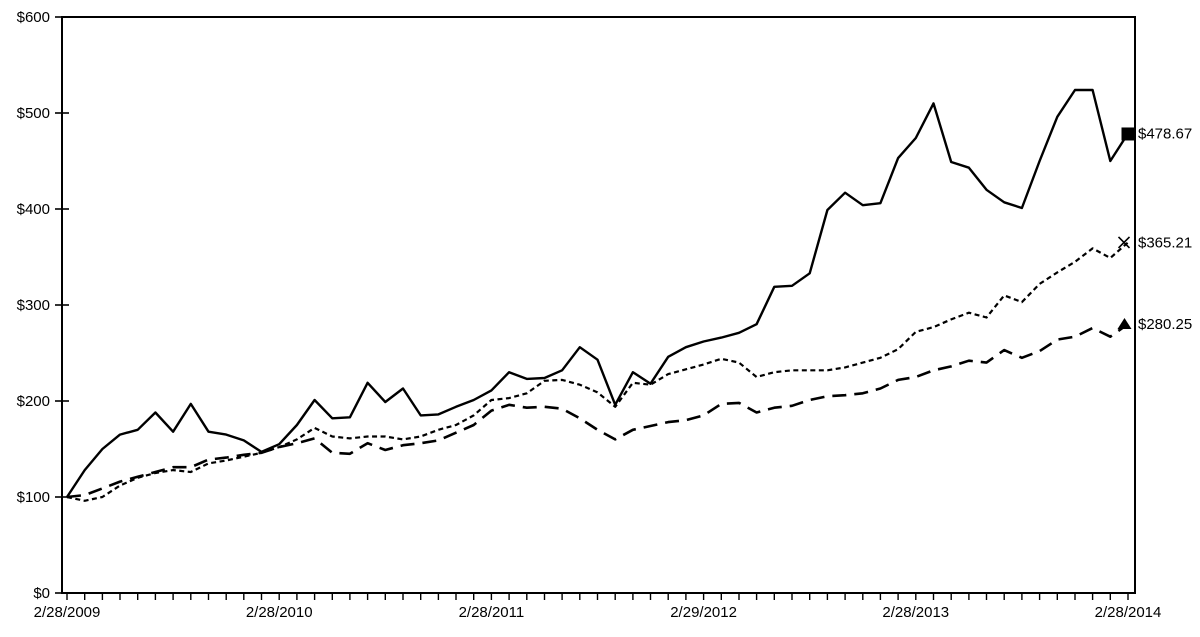 The height and width of the screenshot is (637, 1200). I want to click on y-axis-tick-label: $600, so click(33, 17).